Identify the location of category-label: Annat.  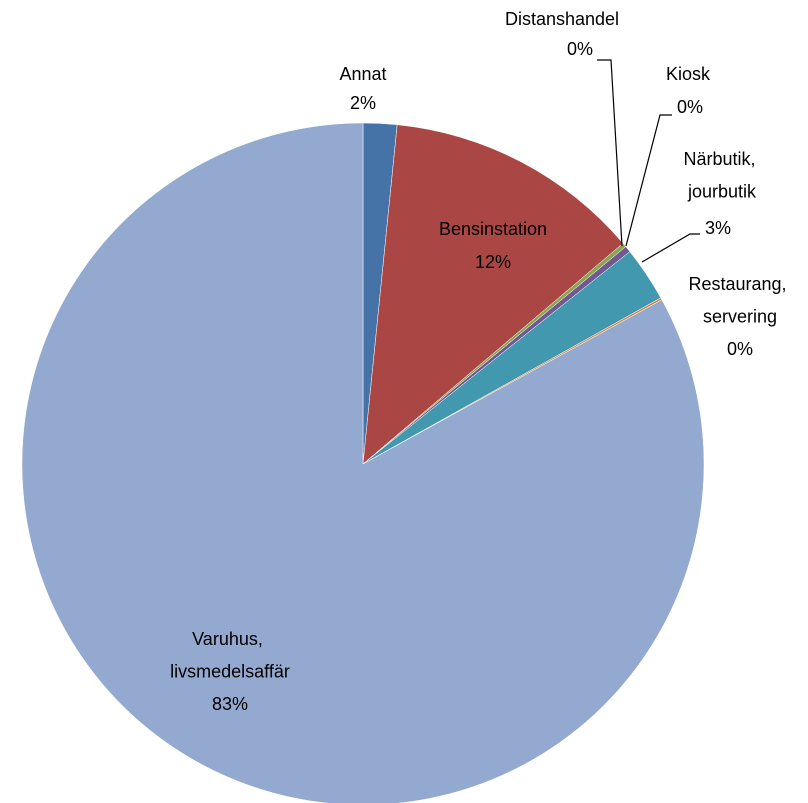
(362, 74).